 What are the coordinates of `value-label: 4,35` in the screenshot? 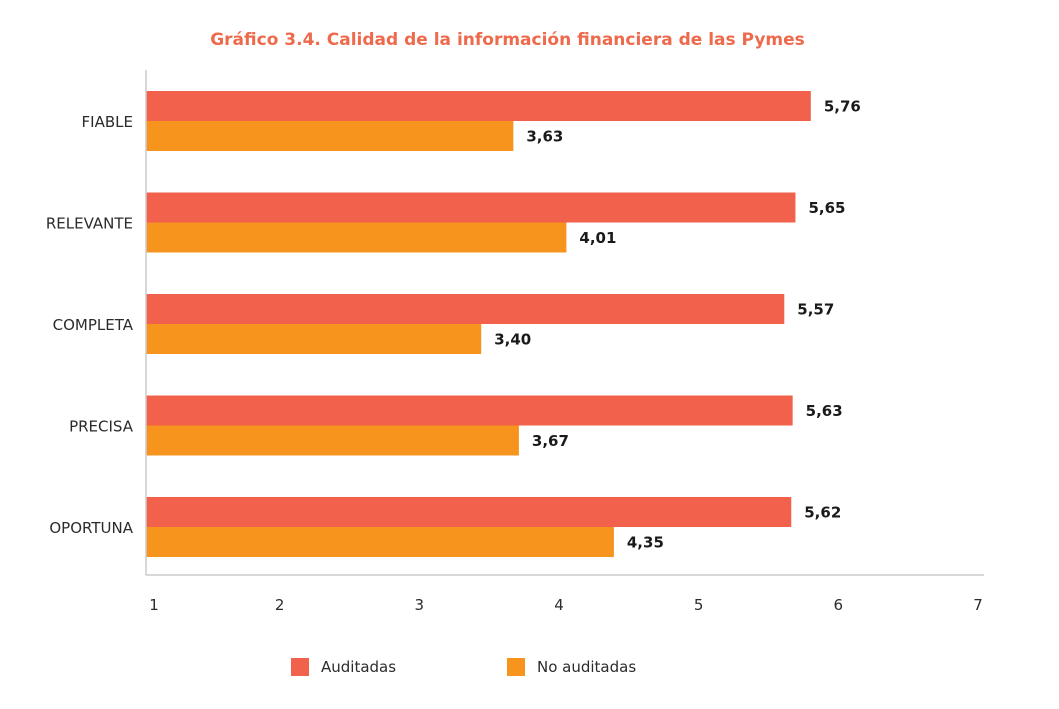 It's located at (645, 543).